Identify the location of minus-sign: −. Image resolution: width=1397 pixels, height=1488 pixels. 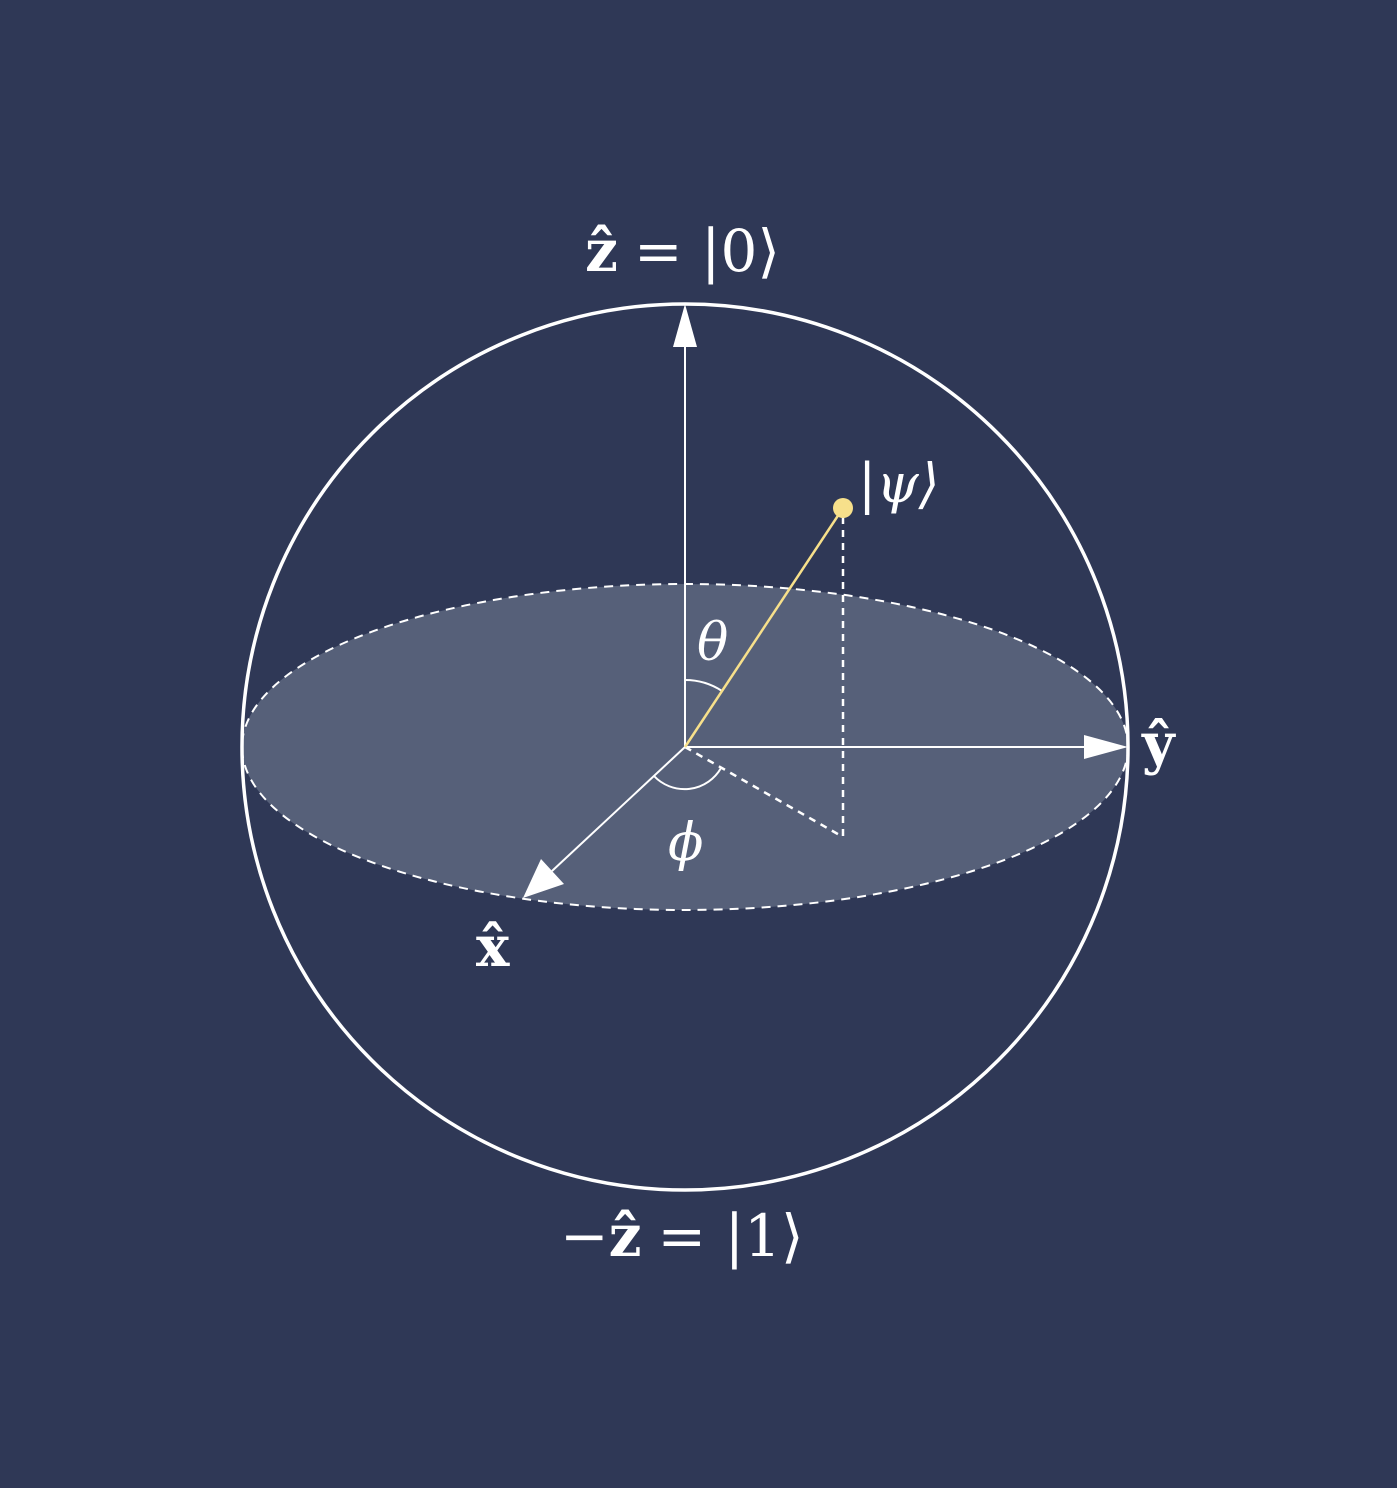
(584, 1236).